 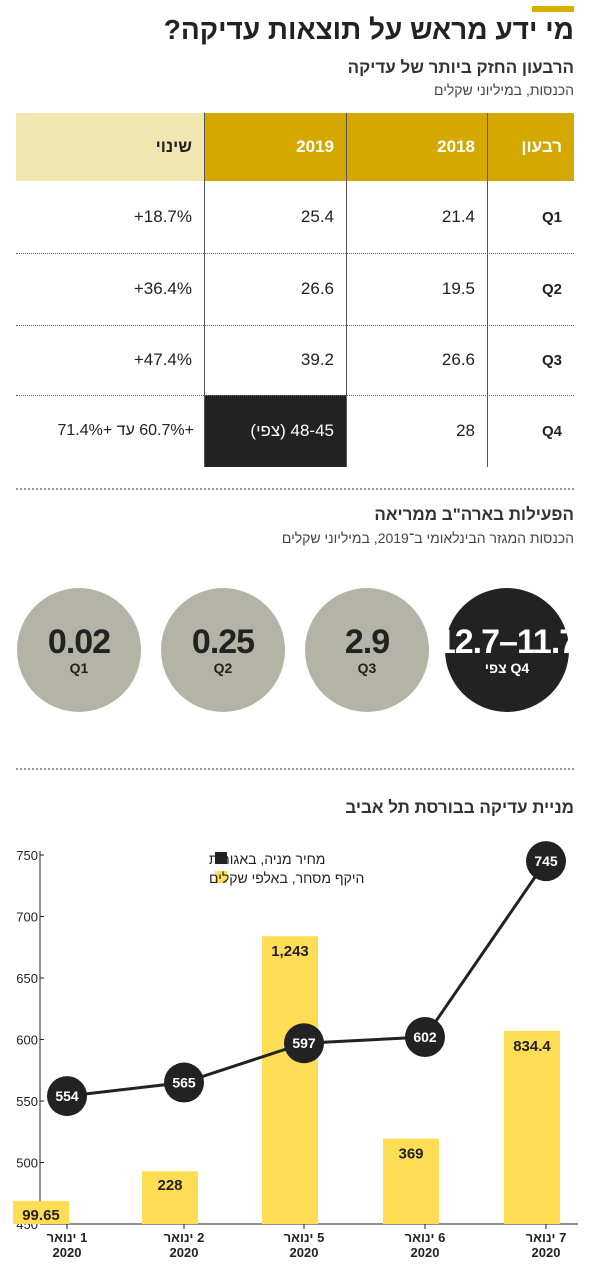 I want to click on price-label: 745, so click(x=546, y=861).